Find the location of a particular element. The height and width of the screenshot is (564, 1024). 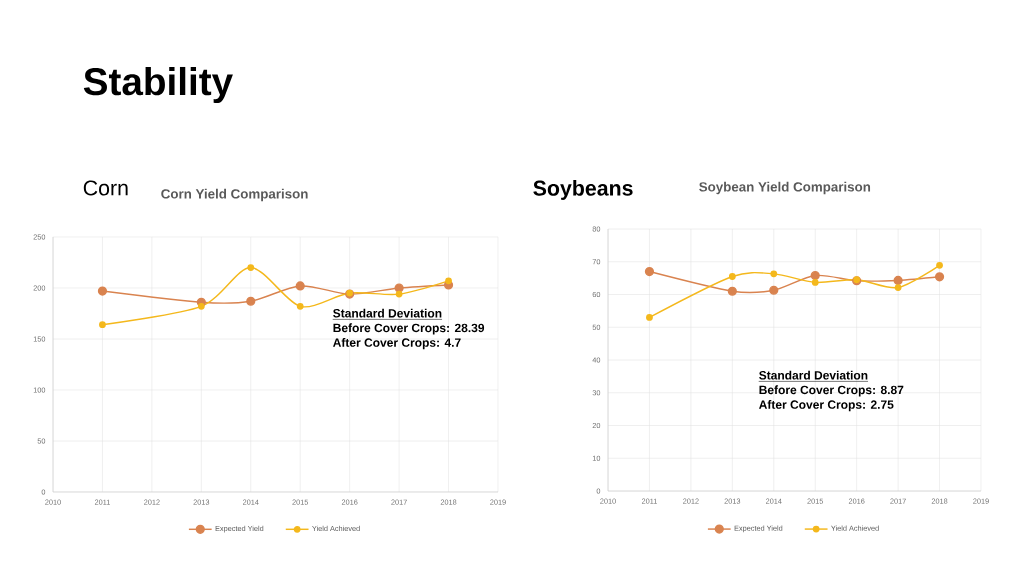

chart-title: Corn Yield Comparison is located at coordinates (234, 195).